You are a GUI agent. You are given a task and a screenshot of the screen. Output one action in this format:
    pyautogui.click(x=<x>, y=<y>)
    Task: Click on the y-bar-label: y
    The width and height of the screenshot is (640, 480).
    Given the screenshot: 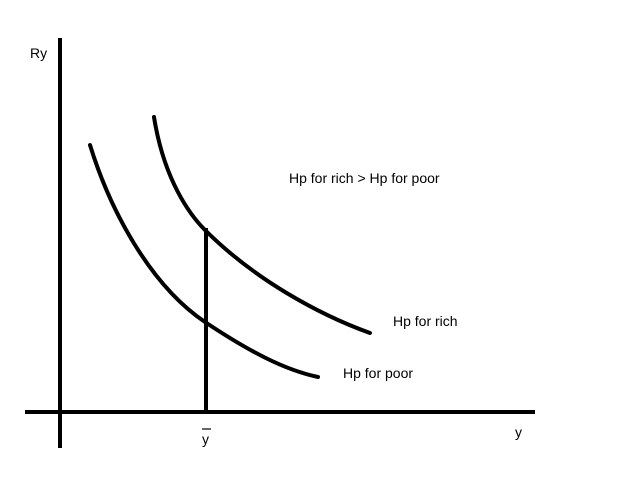 What is the action you would take?
    pyautogui.click(x=205, y=439)
    